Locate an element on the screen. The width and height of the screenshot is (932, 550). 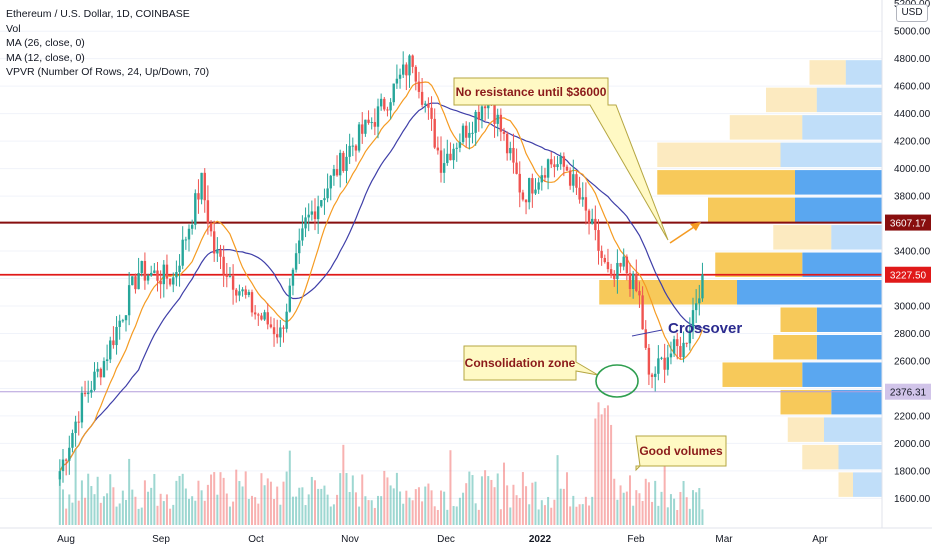
price-axis-label: 2800.00 is located at coordinates (912, 334).